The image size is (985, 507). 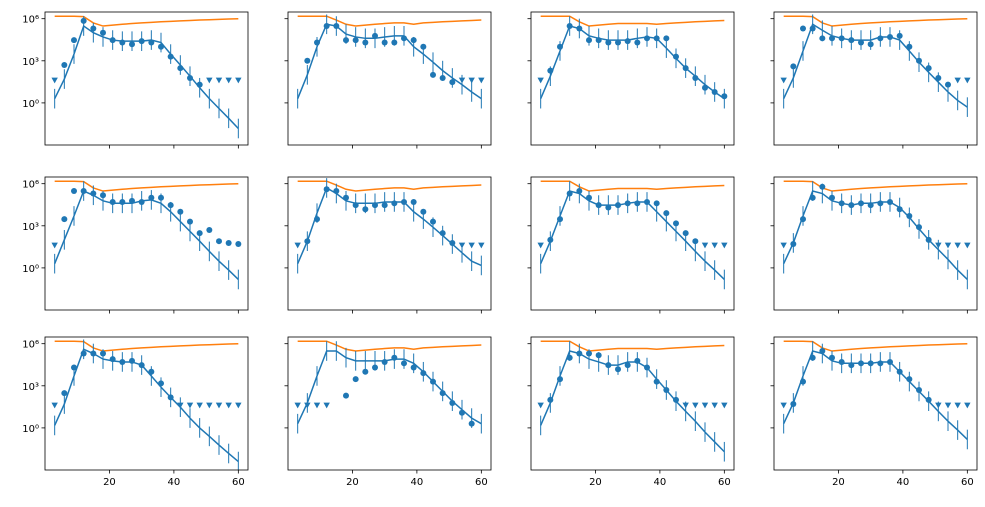 What do you see at coordinates (30, 62) in the screenshot?
I see `y-tick-label: 10³` at bounding box center [30, 62].